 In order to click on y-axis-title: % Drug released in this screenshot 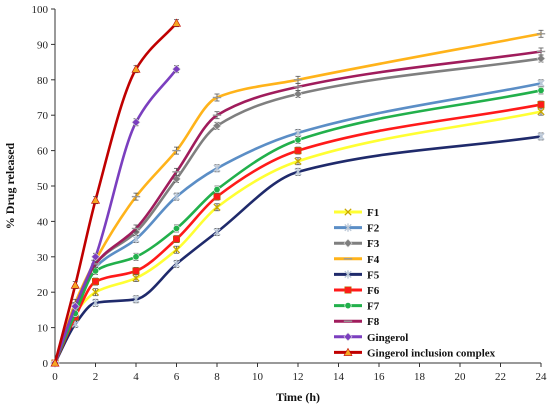, I will do `click(10, 185)`.